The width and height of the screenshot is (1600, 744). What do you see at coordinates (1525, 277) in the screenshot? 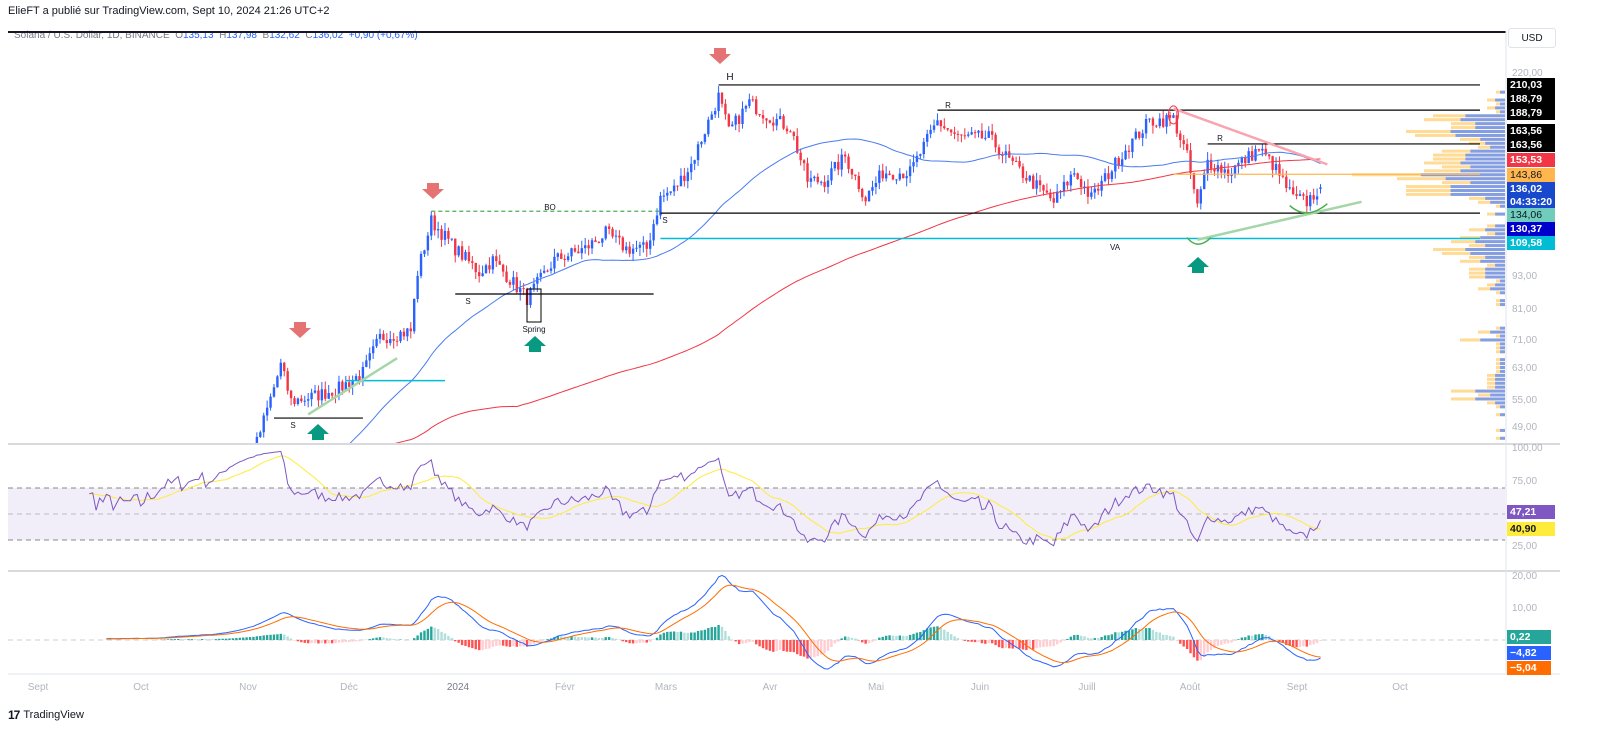
I see `price-tick: 93,00` at bounding box center [1525, 277].